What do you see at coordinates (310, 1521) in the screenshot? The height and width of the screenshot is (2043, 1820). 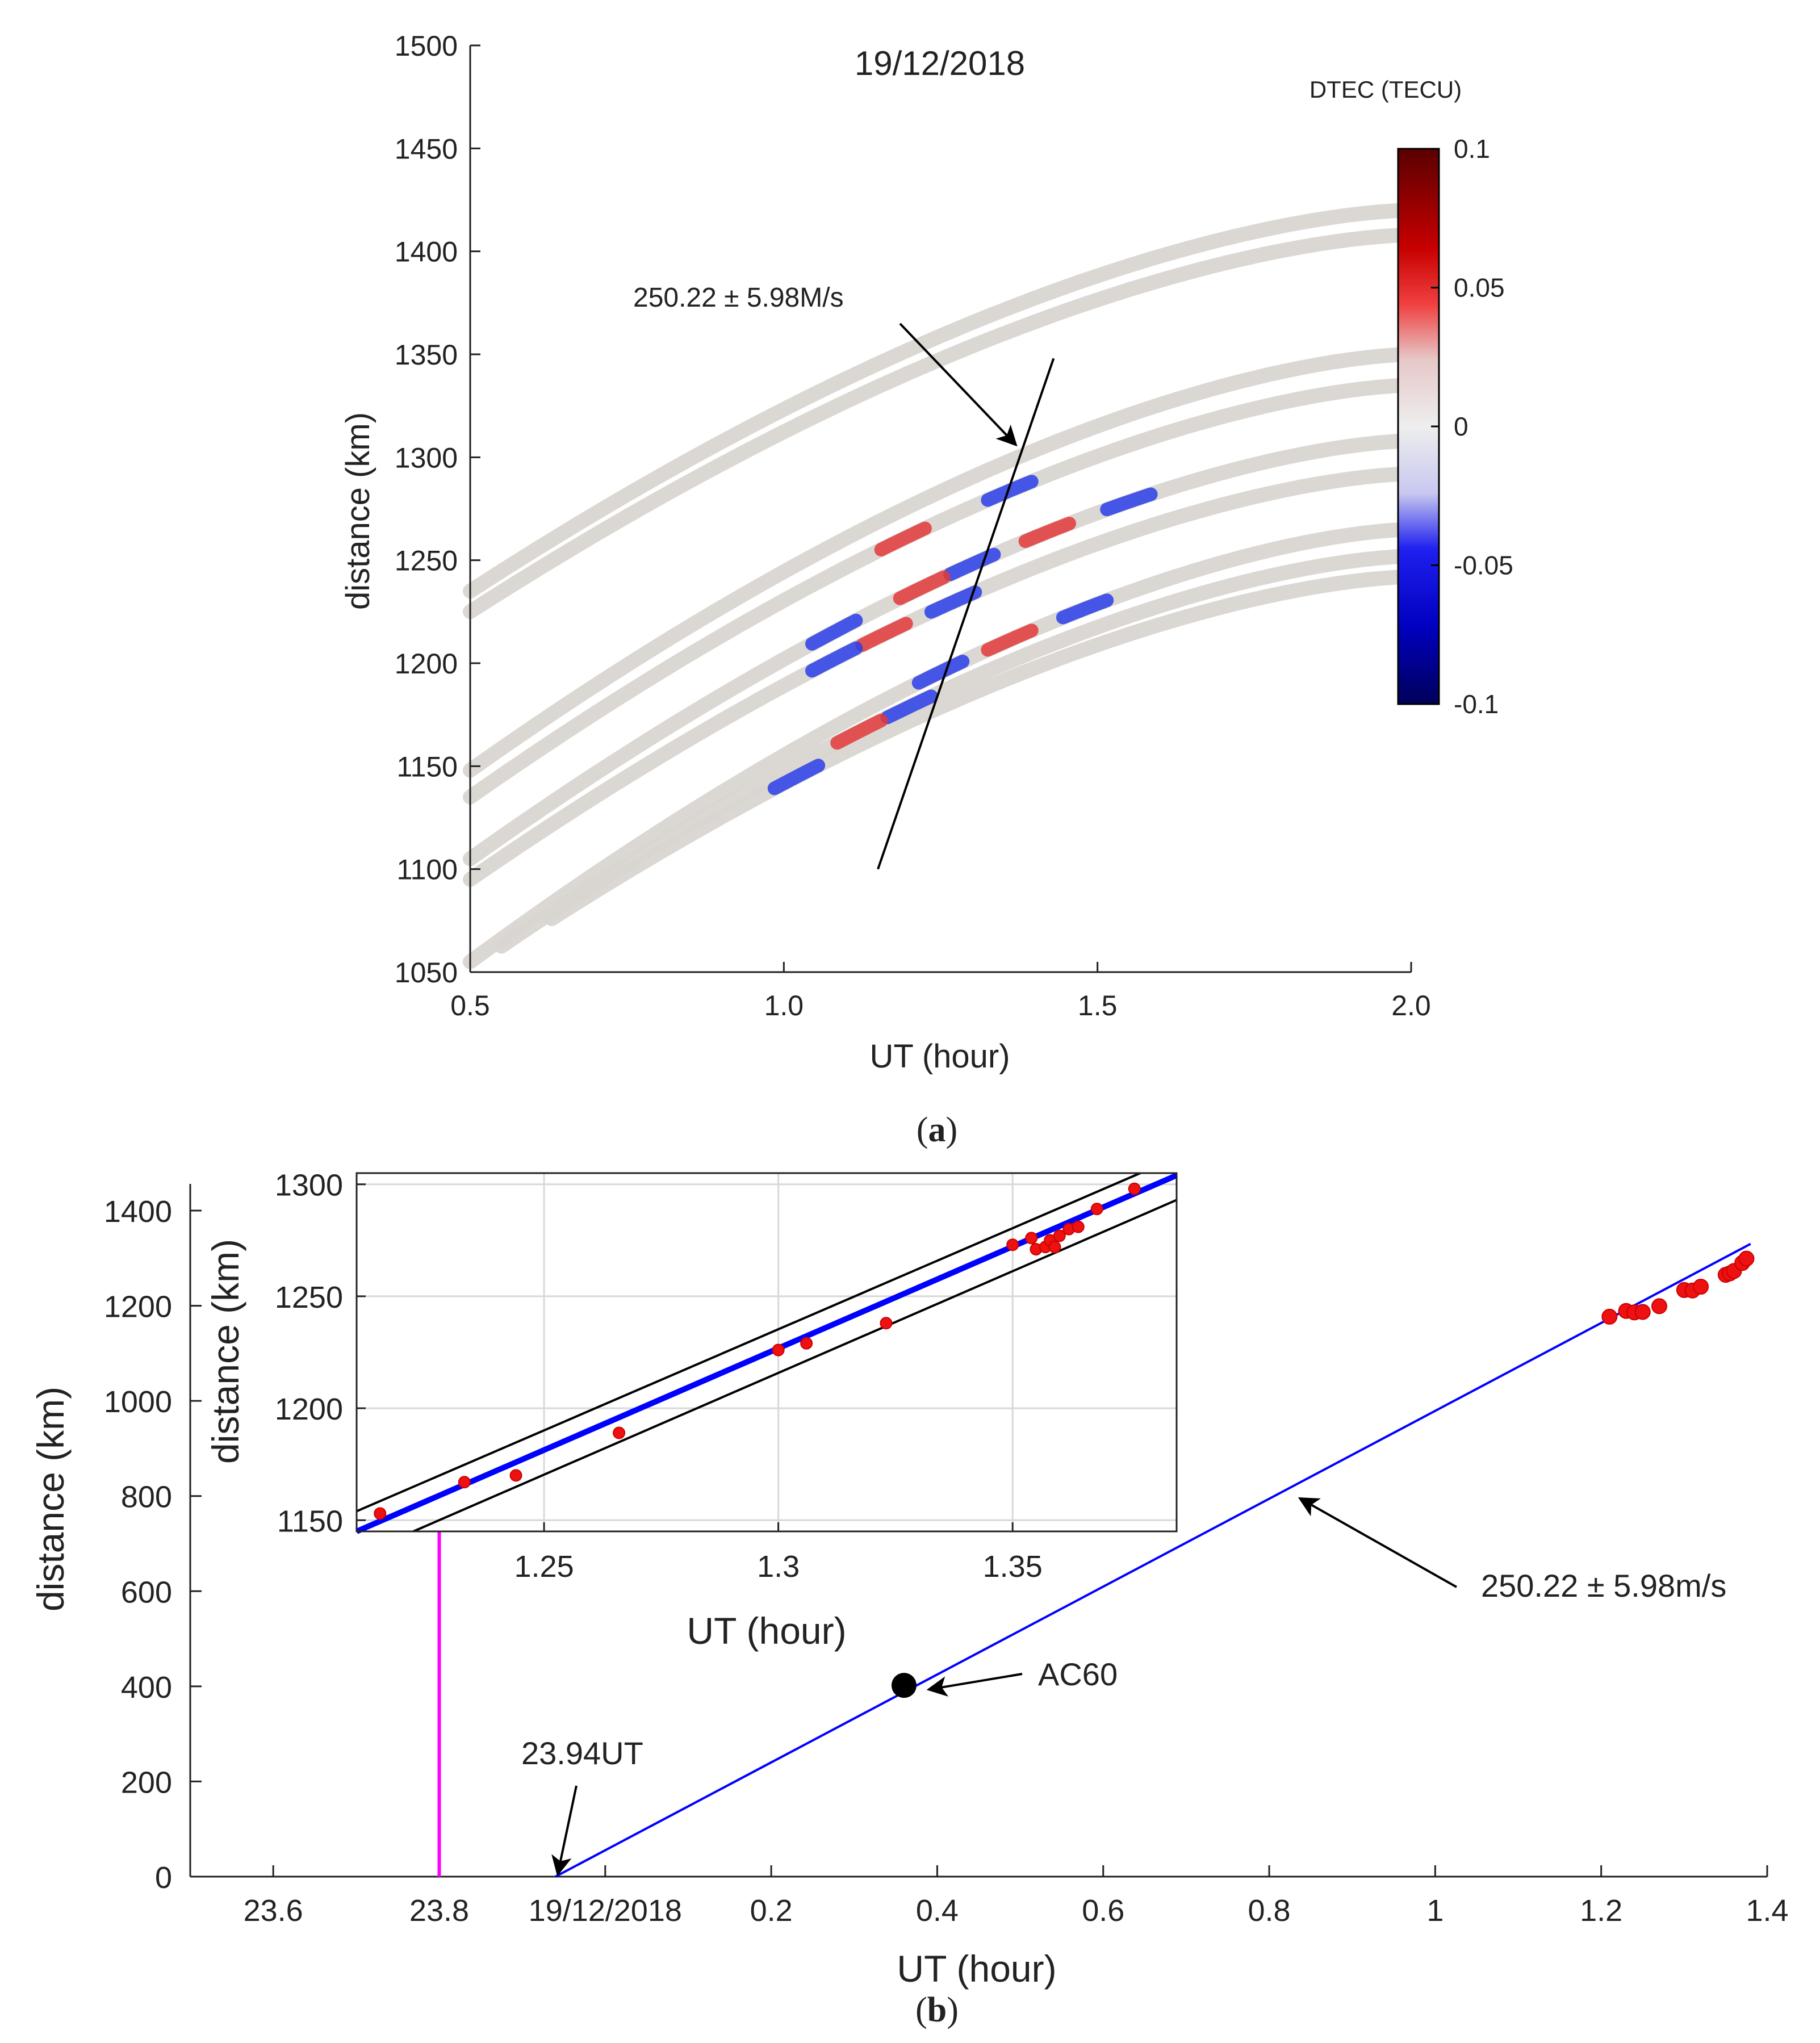 I see `inset-y-tick-label: 1150` at bounding box center [310, 1521].